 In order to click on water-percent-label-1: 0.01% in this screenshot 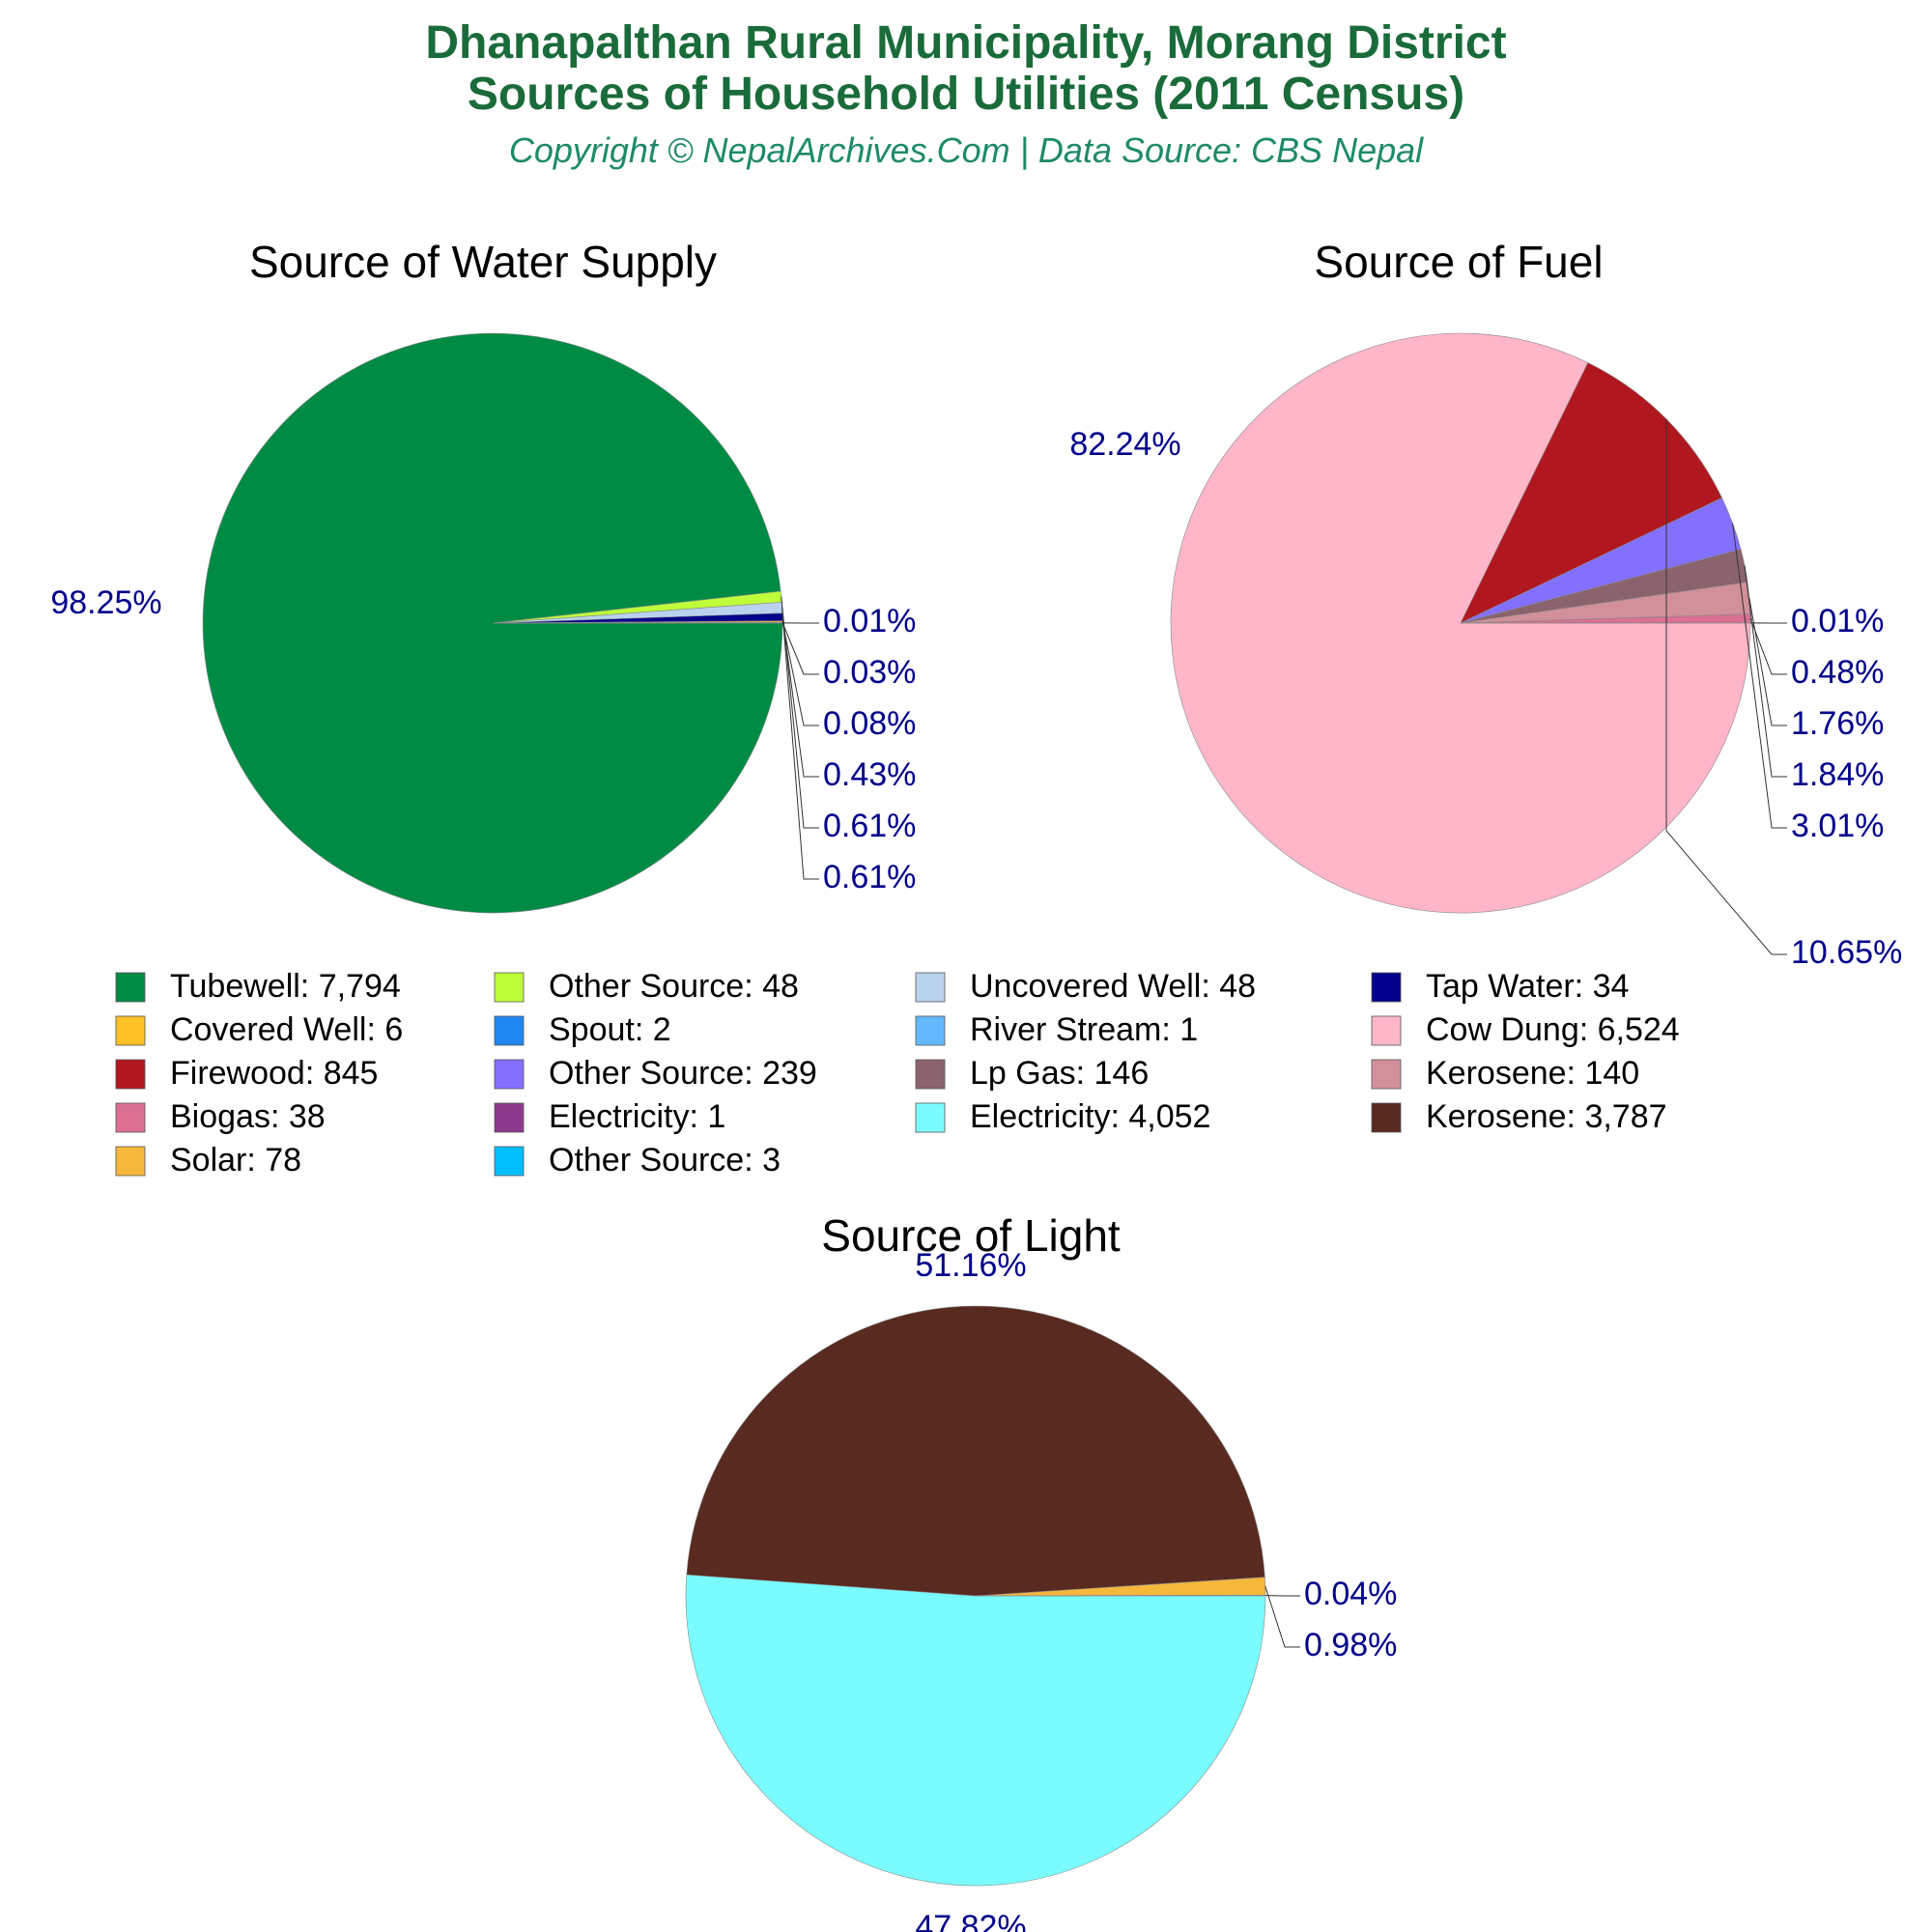, I will do `click(869, 621)`.